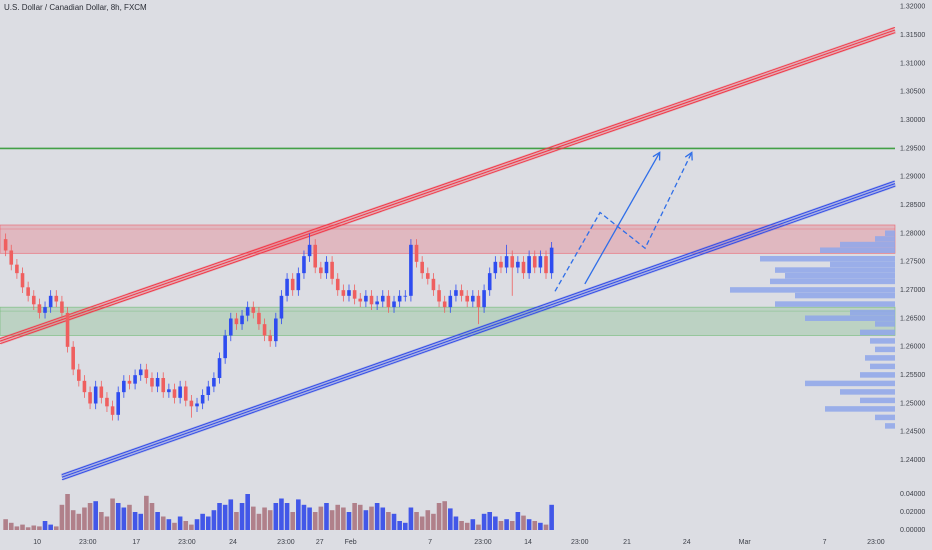 The height and width of the screenshot is (550, 932). I want to click on x-tick-label: 24, so click(233, 542).